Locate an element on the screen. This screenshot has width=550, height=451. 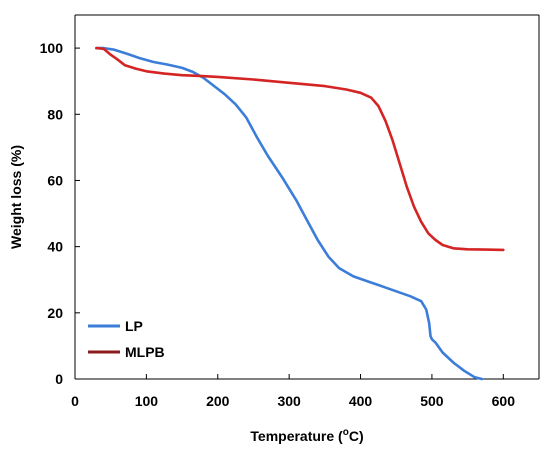
legend: LP MLPB is located at coordinates (126, 339).